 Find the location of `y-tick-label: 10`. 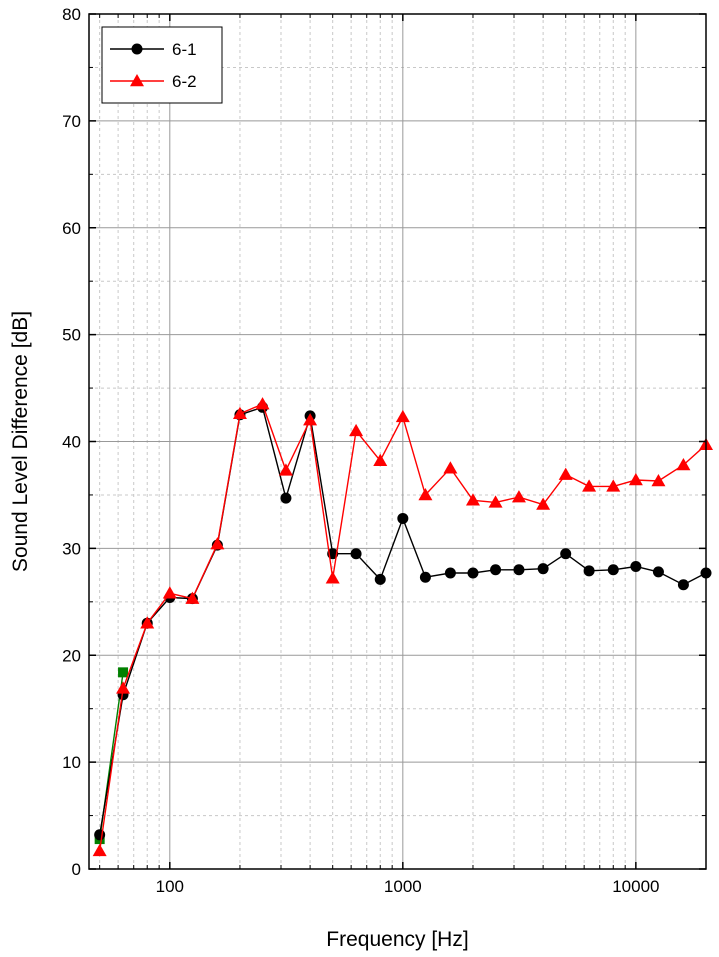

y-tick-label: 10 is located at coordinates (71, 762).